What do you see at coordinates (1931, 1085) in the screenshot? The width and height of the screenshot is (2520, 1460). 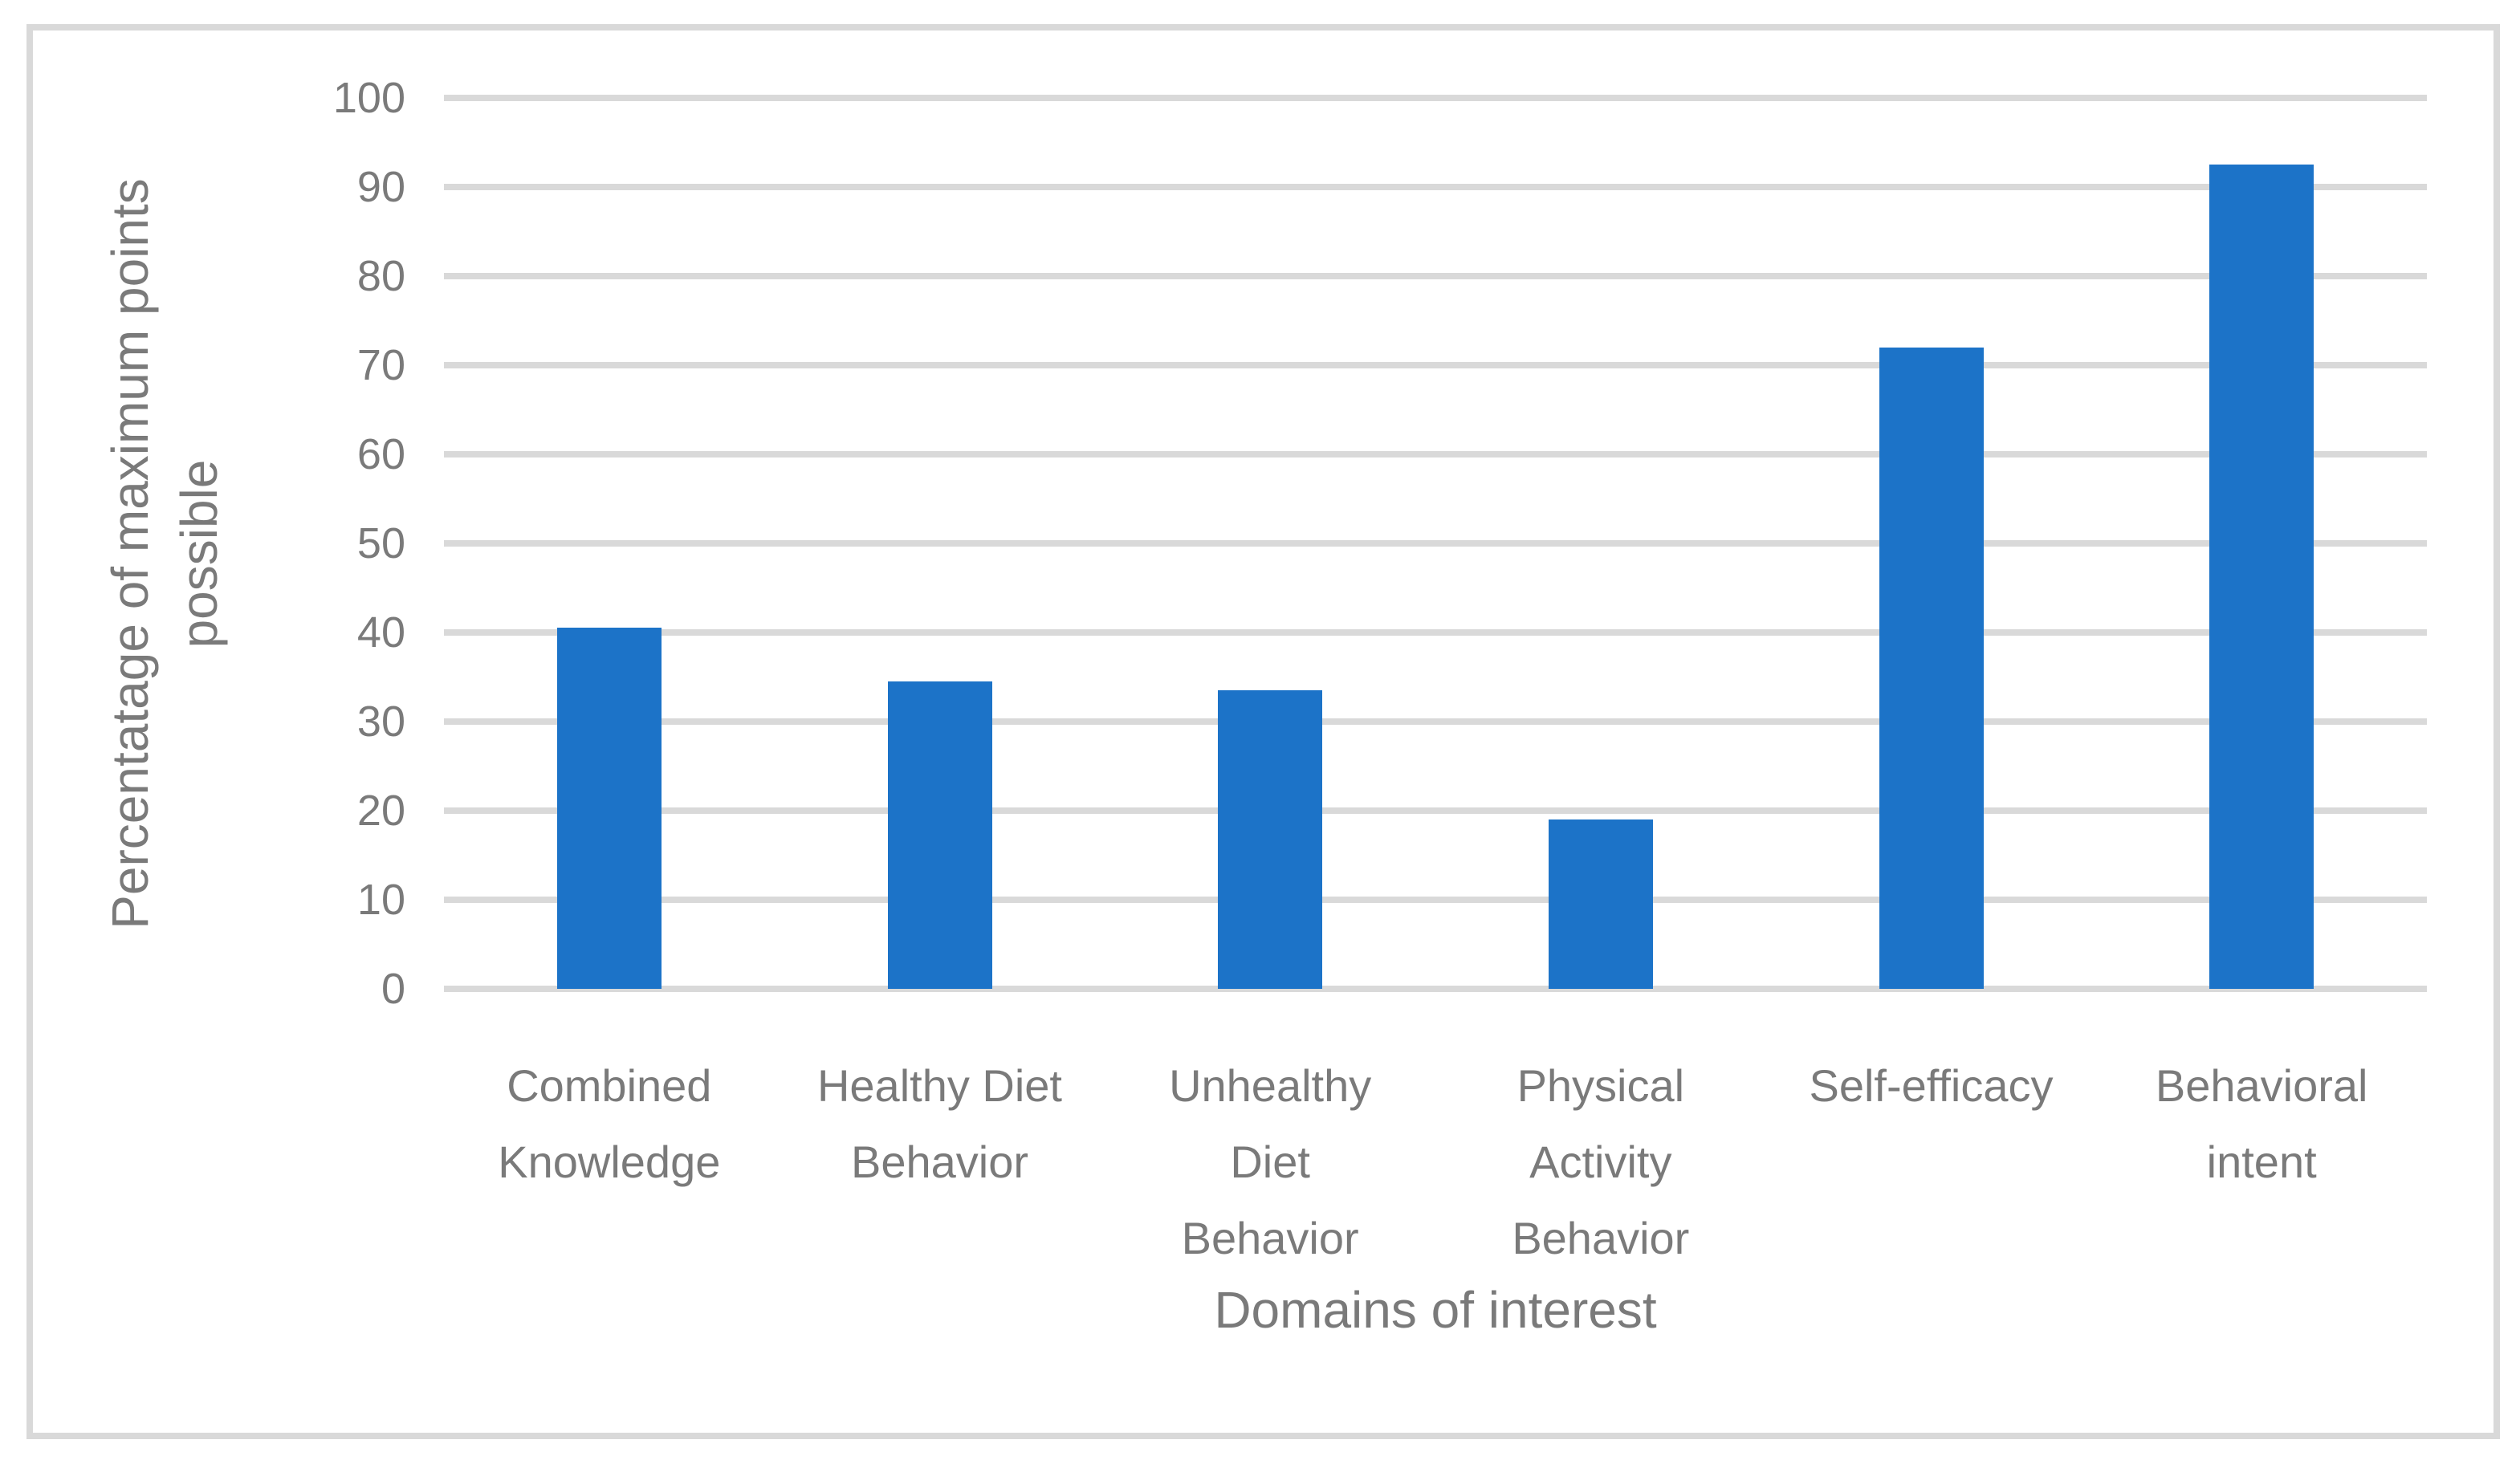 I see `x-category-label-self-efficacy: Self-efficacy` at bounding box center [1931, 1085].